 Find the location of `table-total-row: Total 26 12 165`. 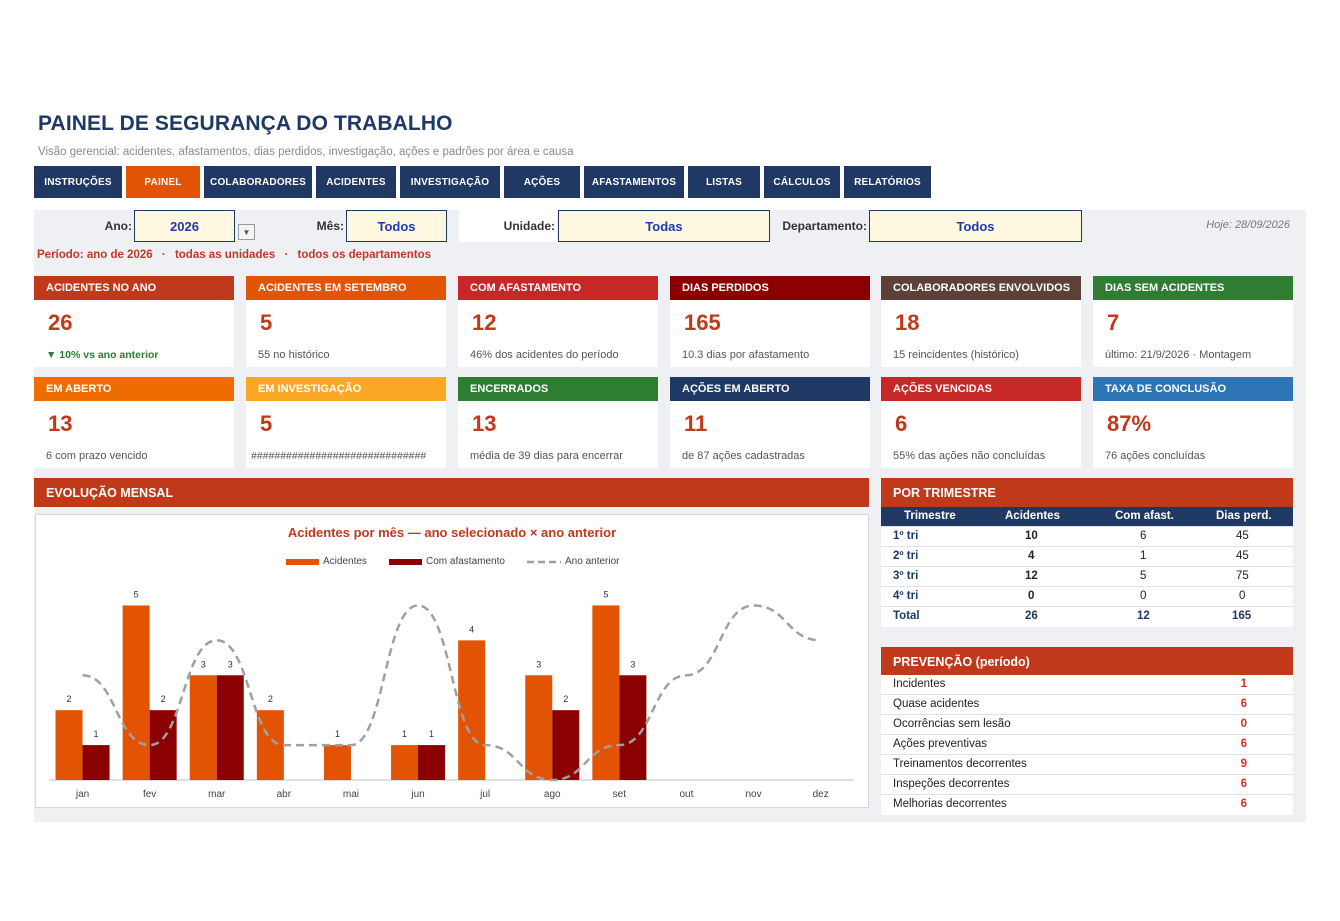

table-total-row: Total 26 12 165 is located at coordinates (1087, 617).